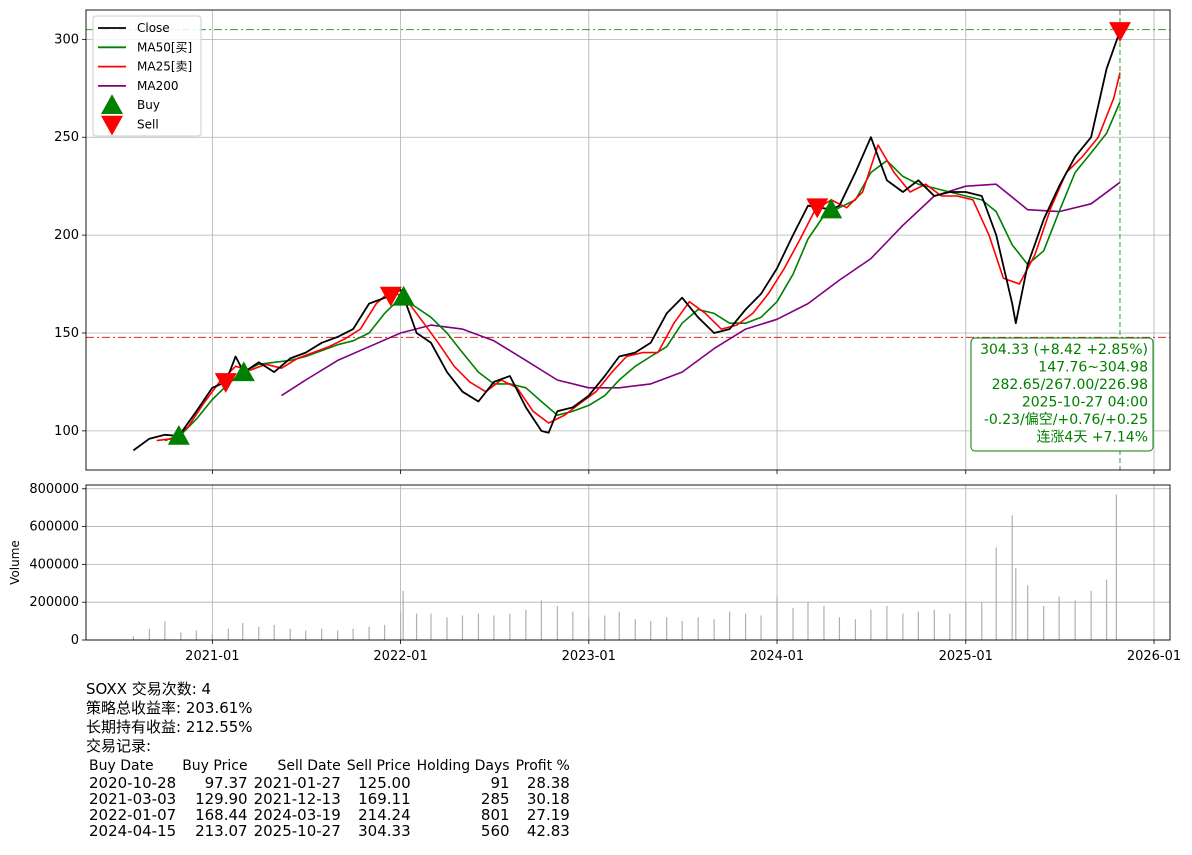  Describe the element at coordinates (297, 799) in the screenshot. I see `cell: 2021-12-13` at that location.